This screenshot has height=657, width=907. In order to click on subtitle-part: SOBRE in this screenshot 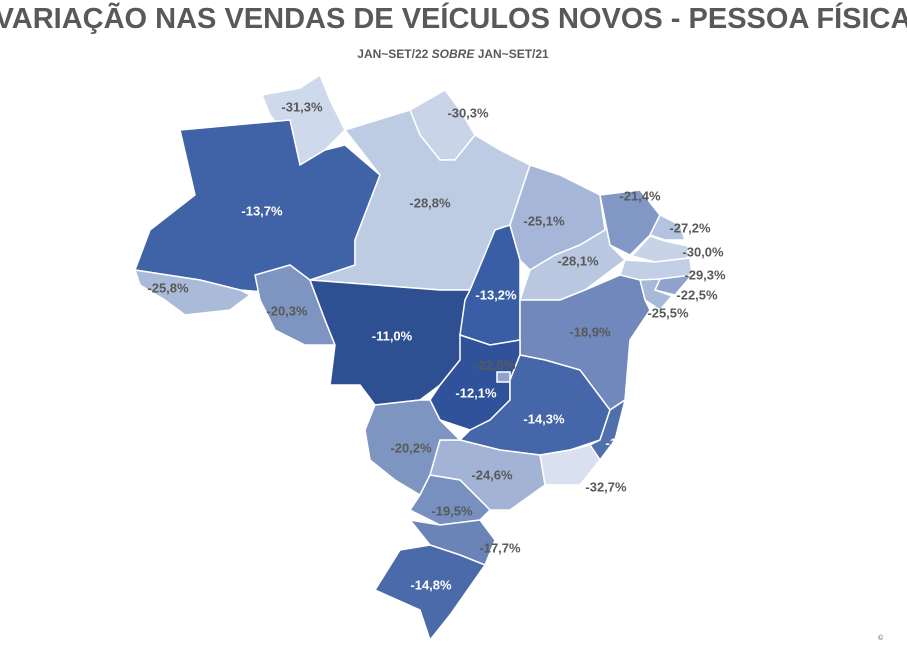, I will do `click(454, 54)`.